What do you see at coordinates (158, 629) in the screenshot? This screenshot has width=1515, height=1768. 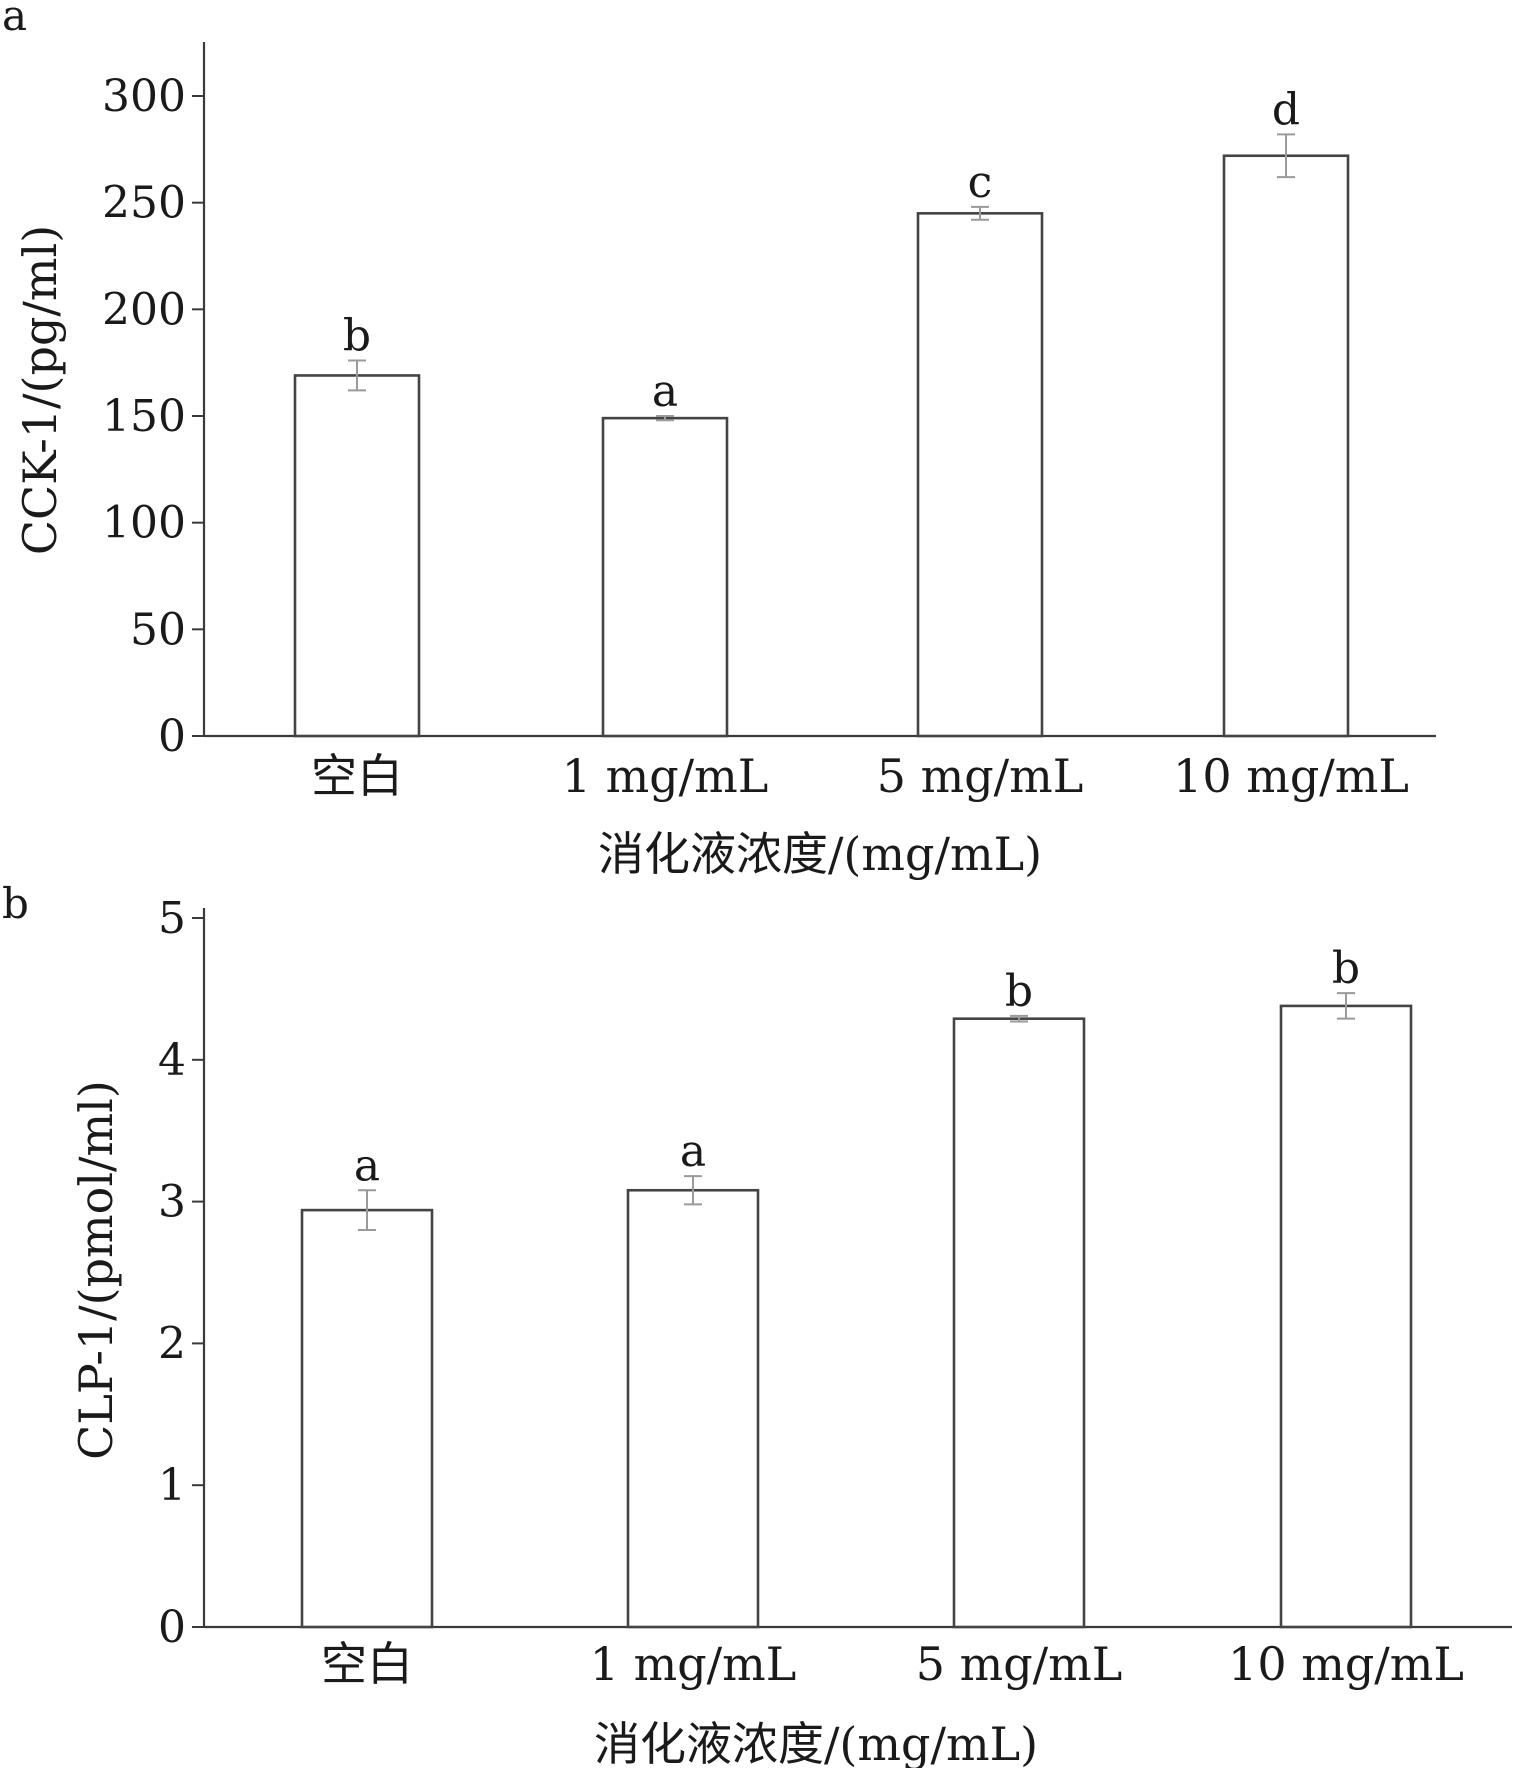 I see `panel-a-y-tick-label: 50` at bounding box center [158, 629].